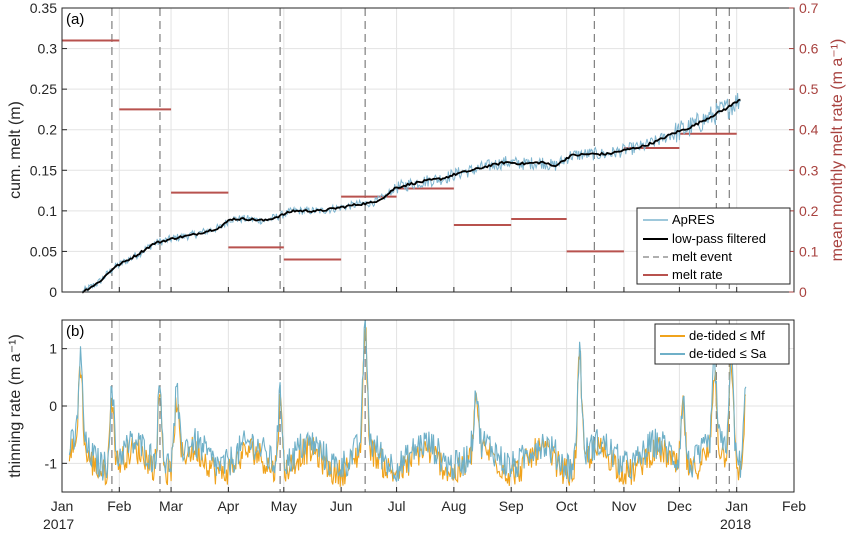  Describe the element at coordinates (809, 8) in the screenshot. I see `y-tick-right-label: 0.7` at that location.